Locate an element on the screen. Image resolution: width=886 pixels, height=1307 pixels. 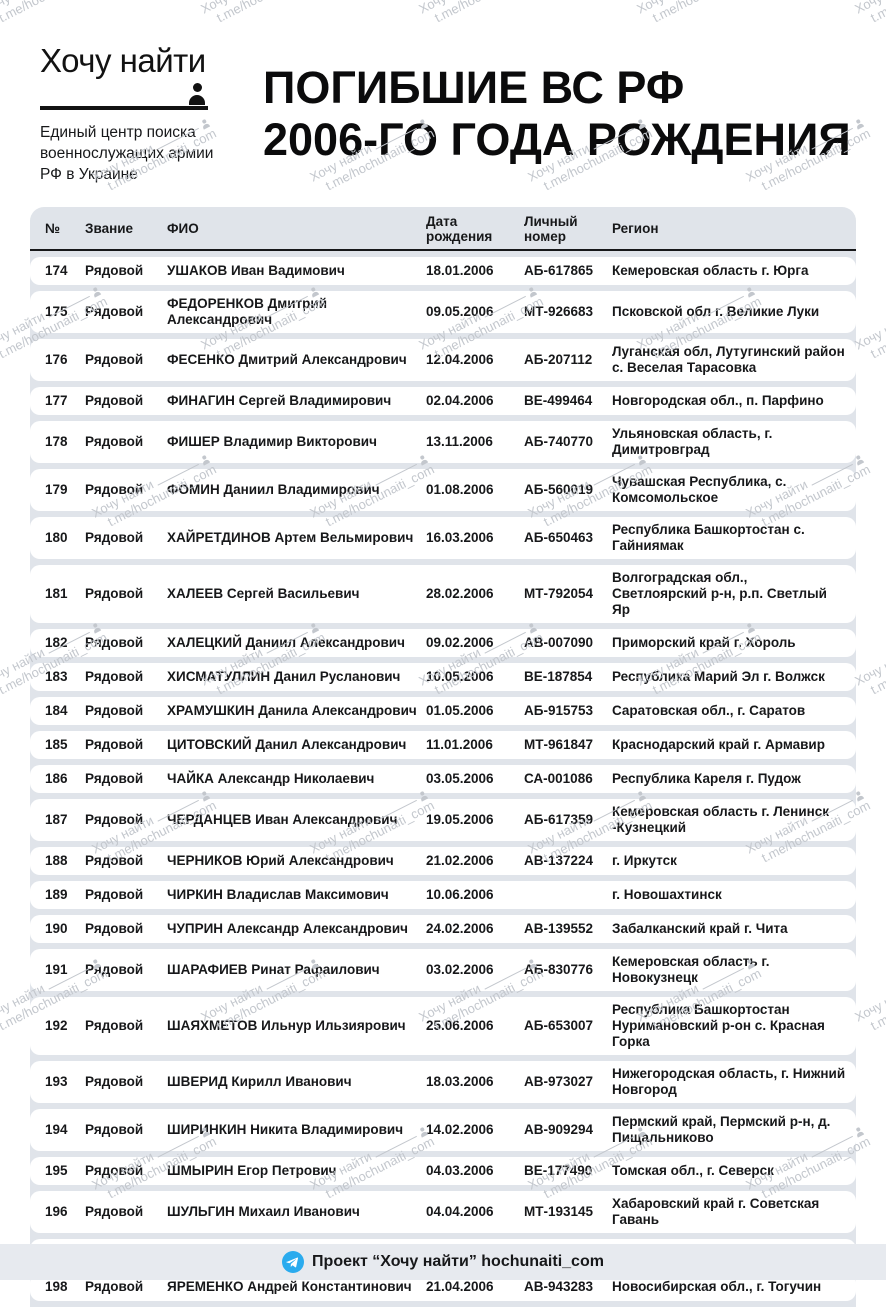
cell-birth-date: 04.03.2006 is located at coordinates (460, 1170).